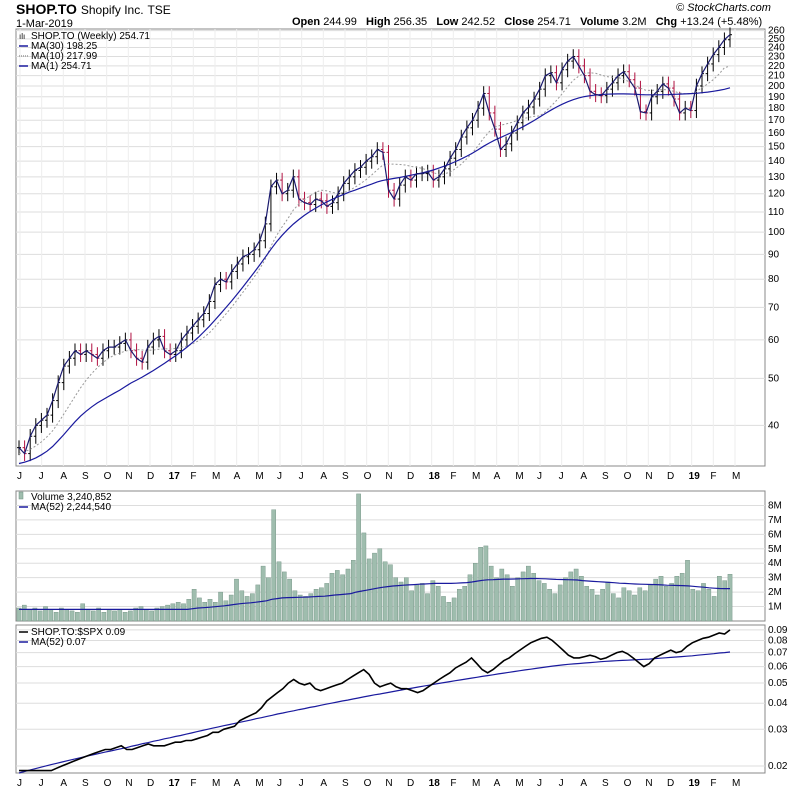 This screenshot has width=800, height=795. I want to click on price-legend-label: MA(1) 254.71, so click(61, 66).